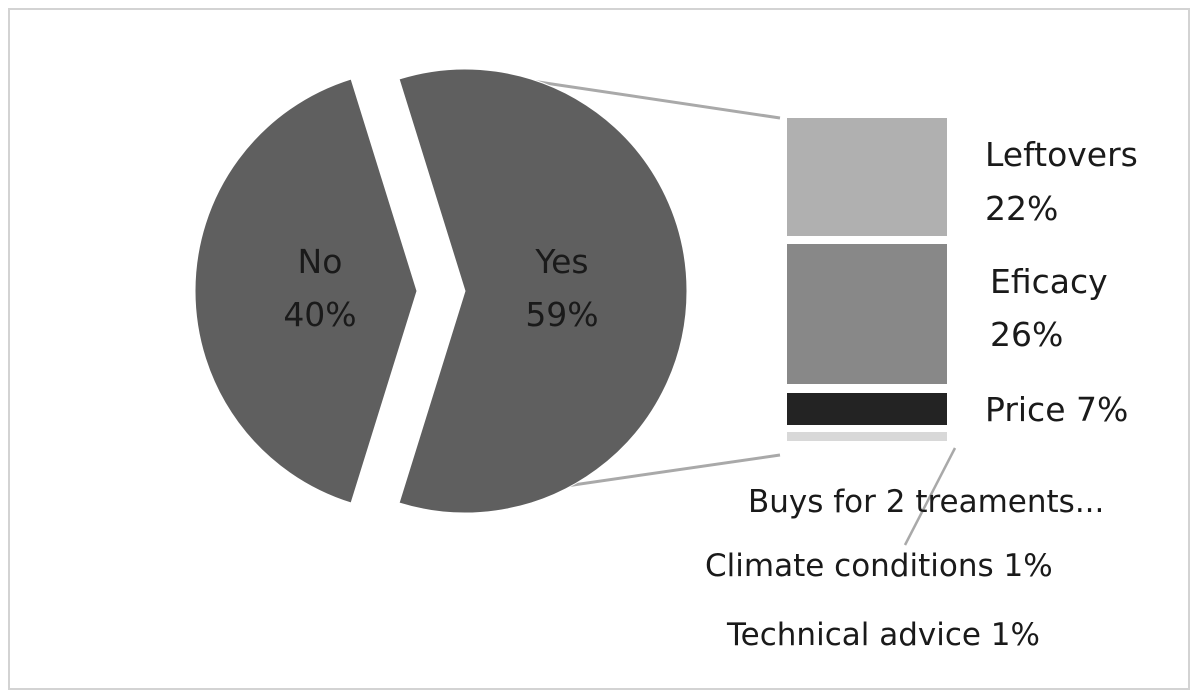 The width and height of the screenshot is (1200, 700). Describe the element at coordinates (652, 99) in the screenshot. I see `connector-line-top` at that location.